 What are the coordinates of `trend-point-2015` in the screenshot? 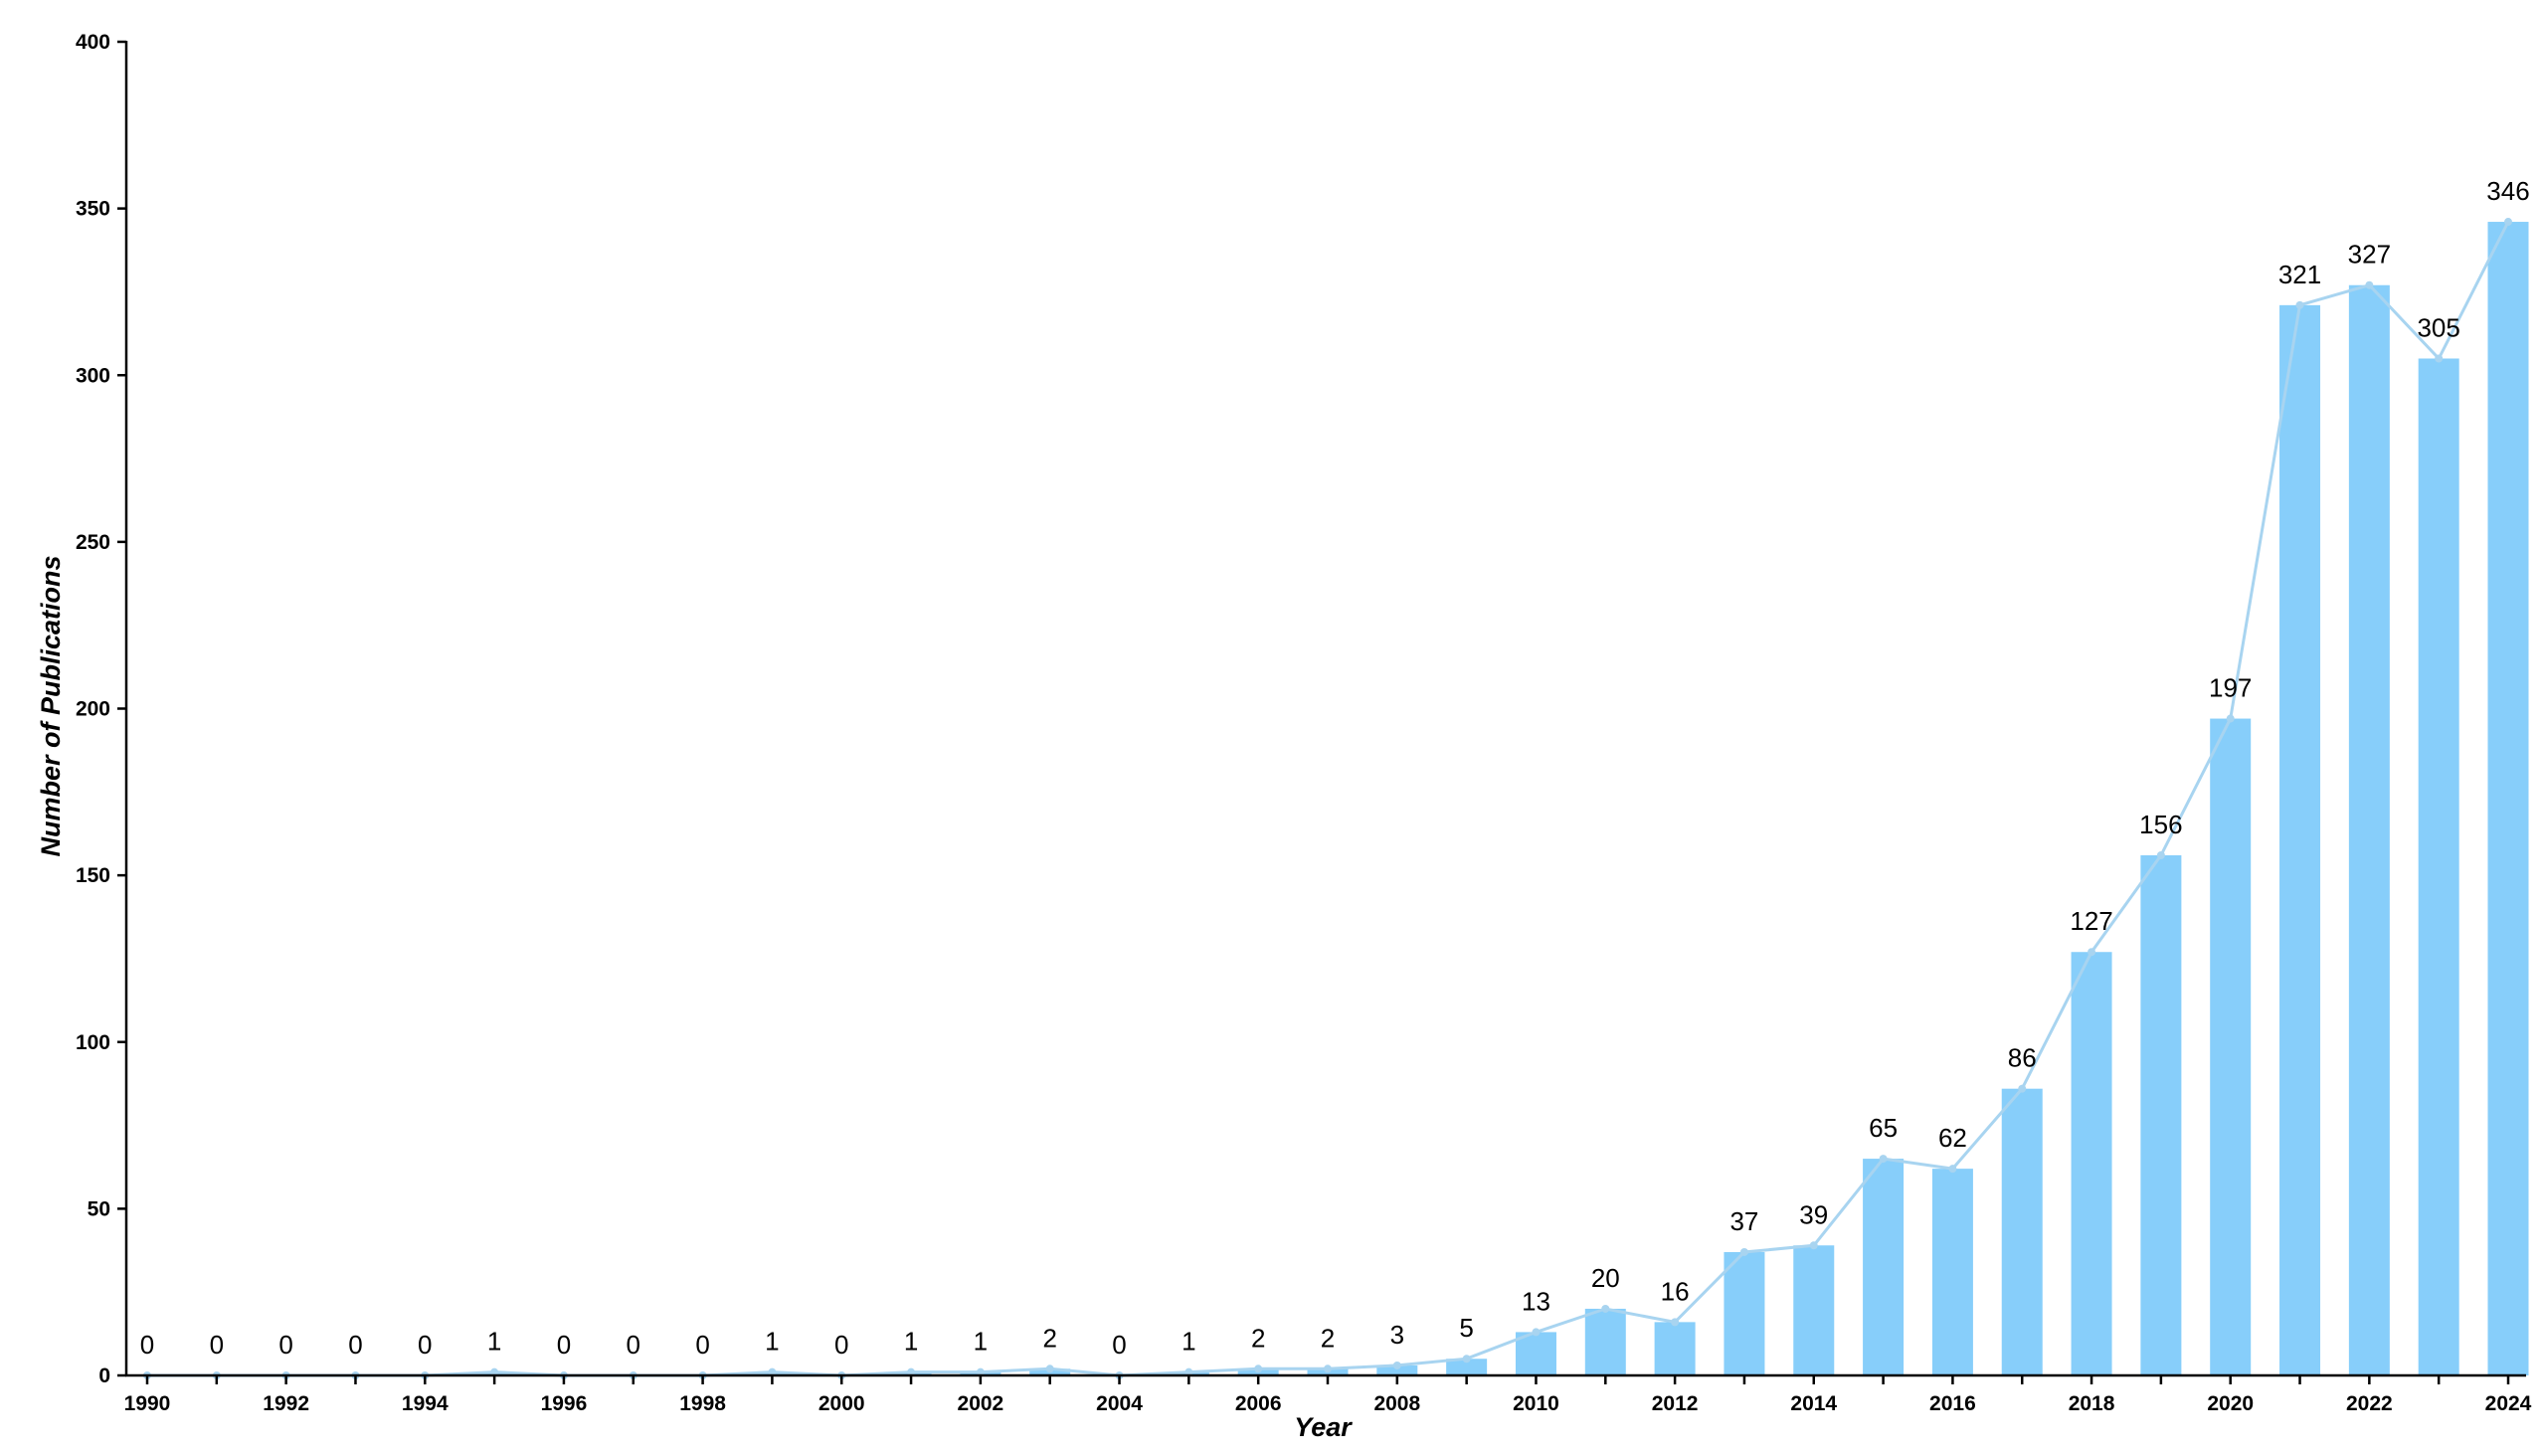 It's located at (1883, 1159).